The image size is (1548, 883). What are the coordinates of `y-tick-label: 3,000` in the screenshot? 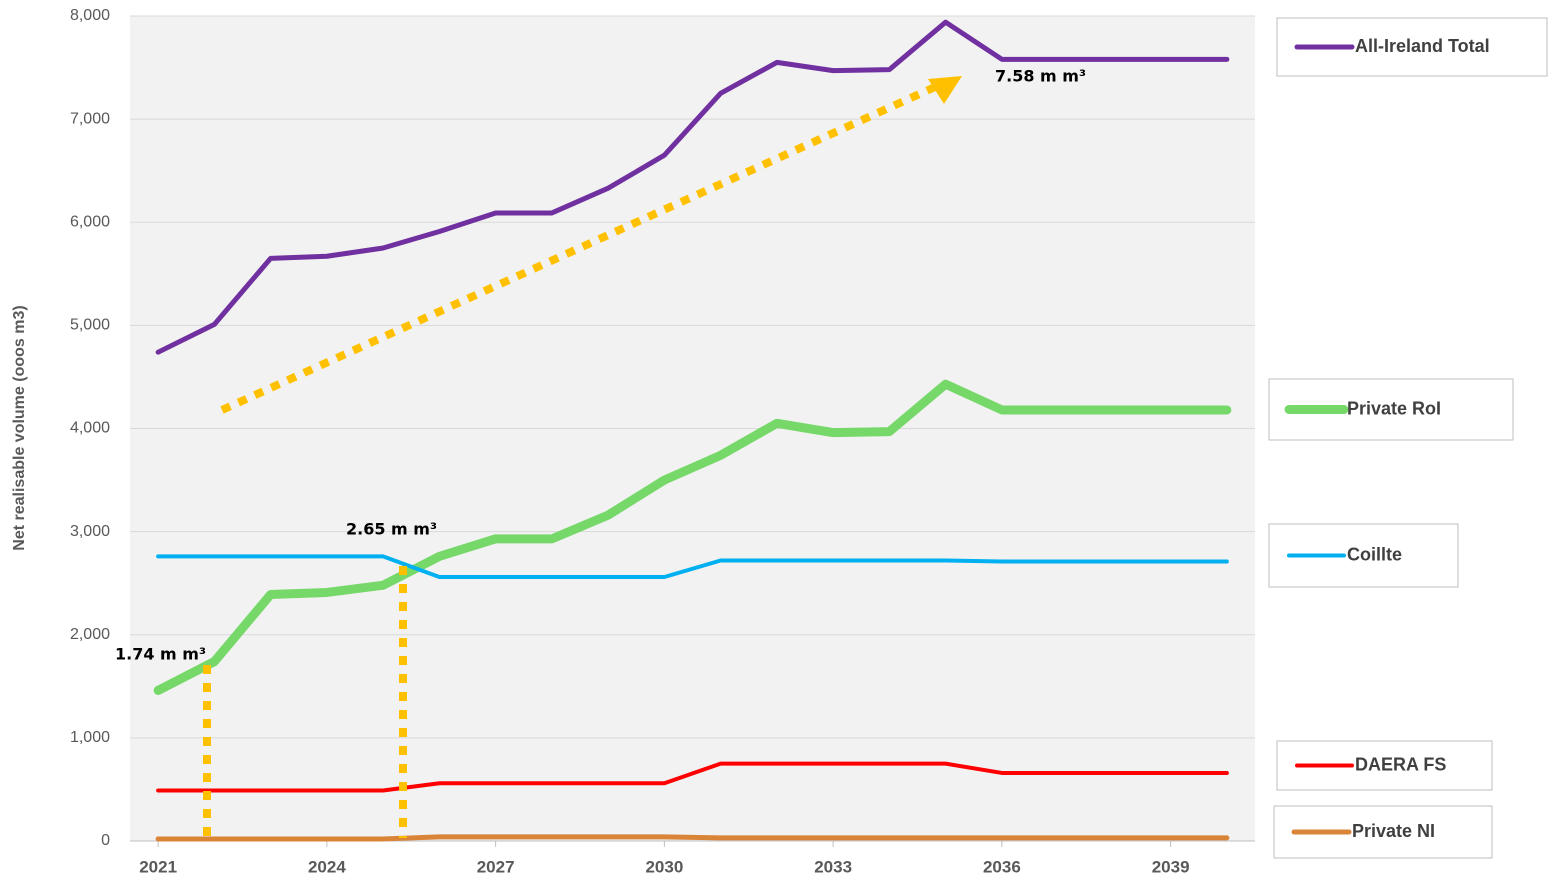 It's located at (90, 531).